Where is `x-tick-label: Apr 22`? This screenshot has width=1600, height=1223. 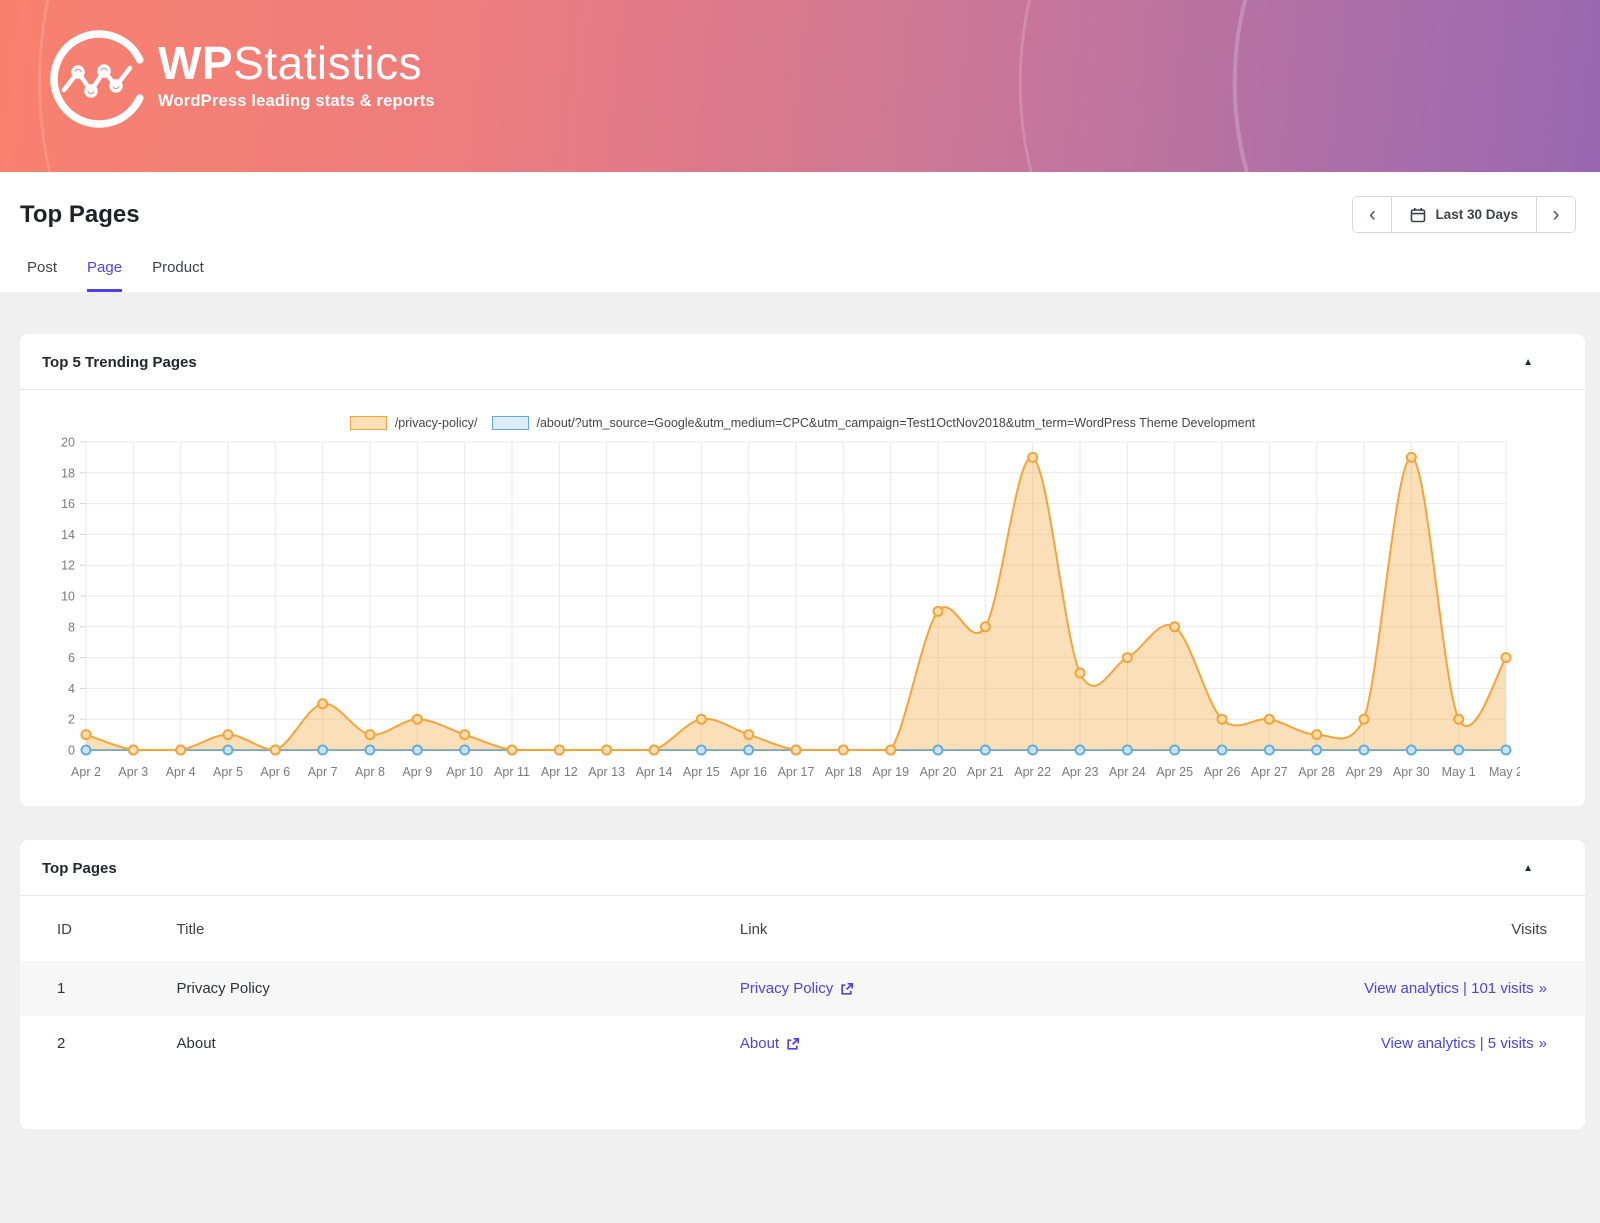 x-tick-label: Apr 22 is located at coordinates (1032, 772).